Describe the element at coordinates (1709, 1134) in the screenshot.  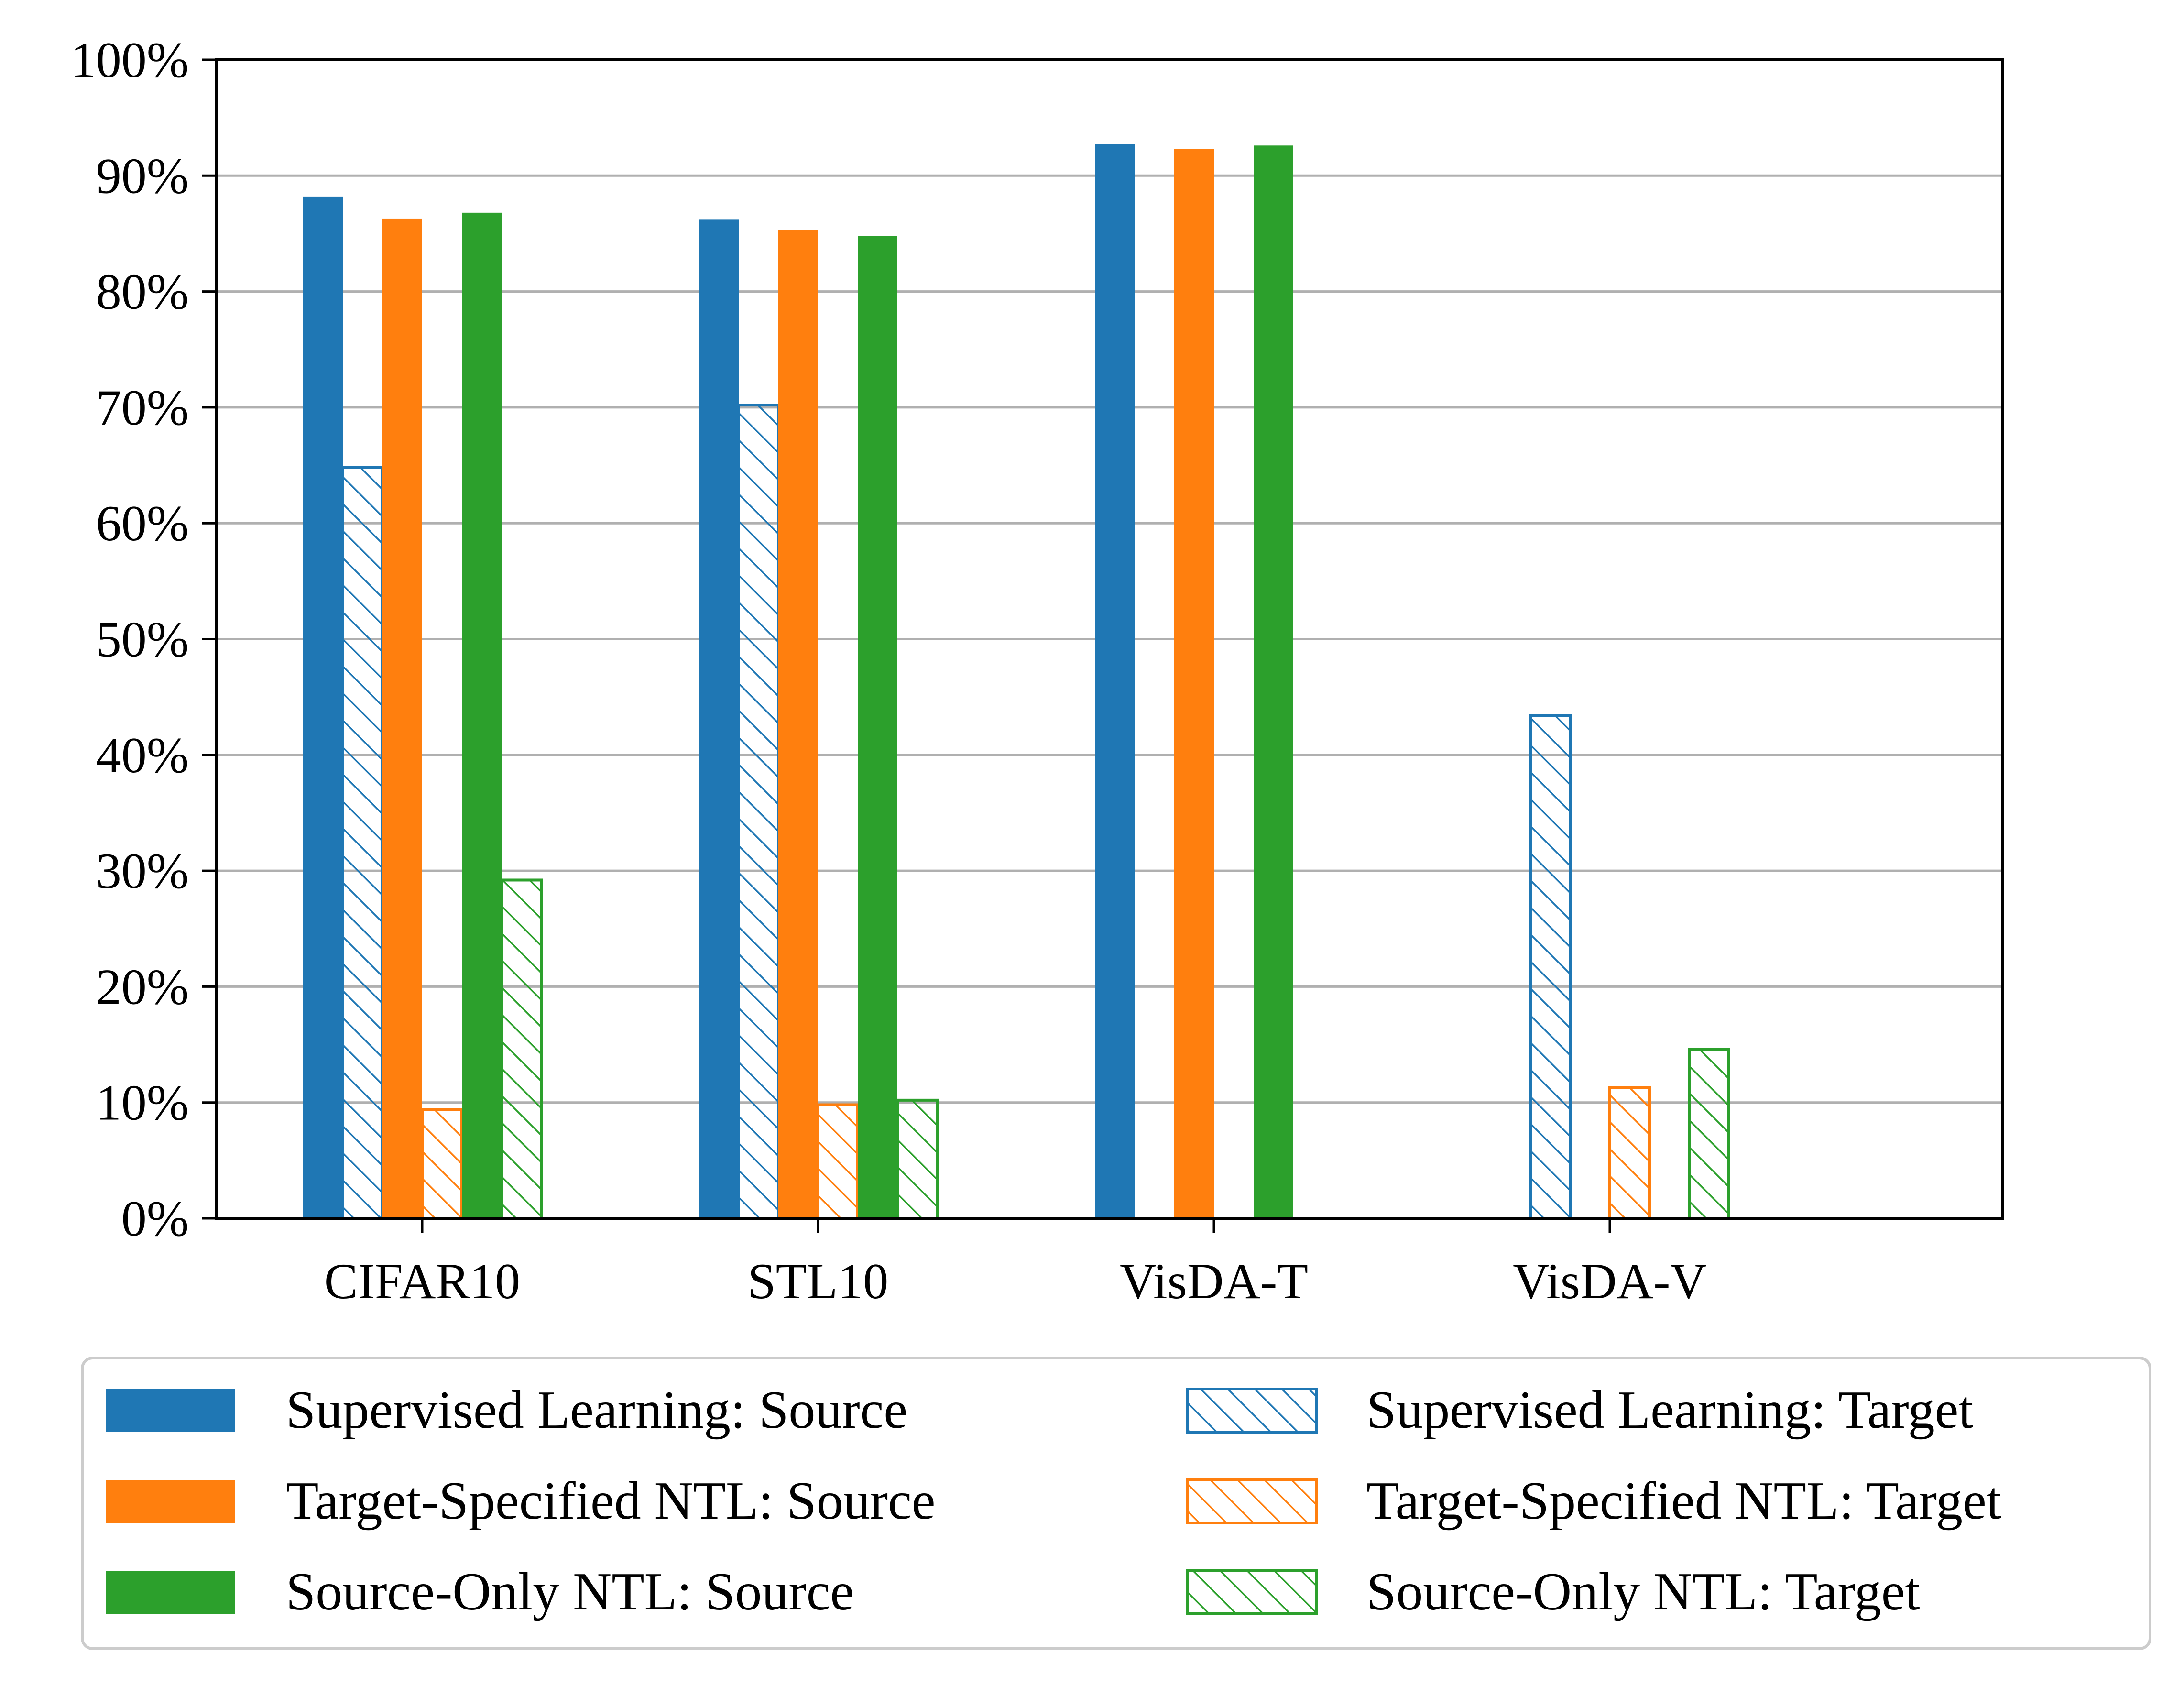
I see `bar-source-only-ntl-target-visda-v` at that location.